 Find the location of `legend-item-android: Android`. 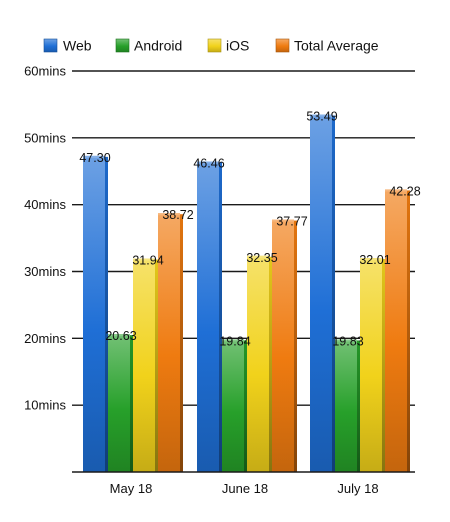

legend-item-android: Android is located at coordinates (148, 46).